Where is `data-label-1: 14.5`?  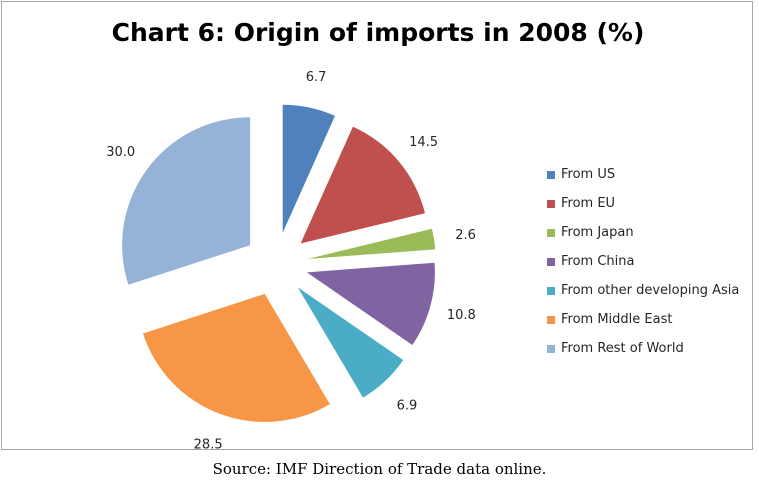 data-label-1: 14.5 is located at coordinates (423, 142).